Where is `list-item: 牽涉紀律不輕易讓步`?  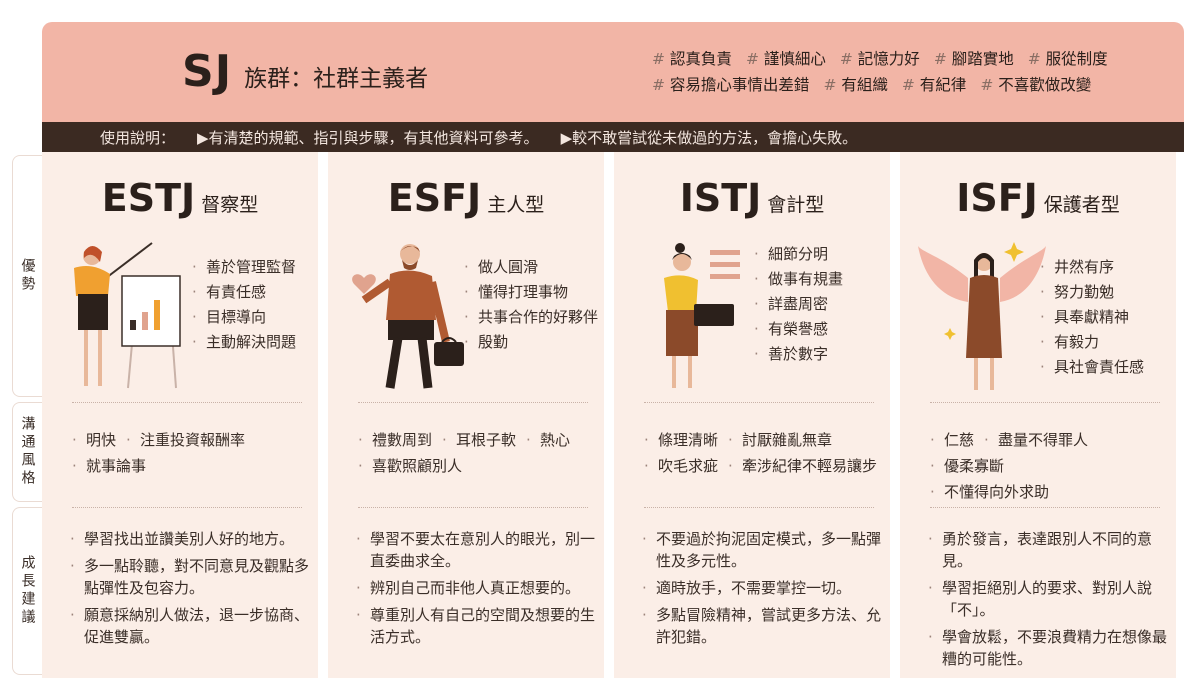
list-item: 牽涉紀律不輕易讓步 is located at coordinates (802, 466).